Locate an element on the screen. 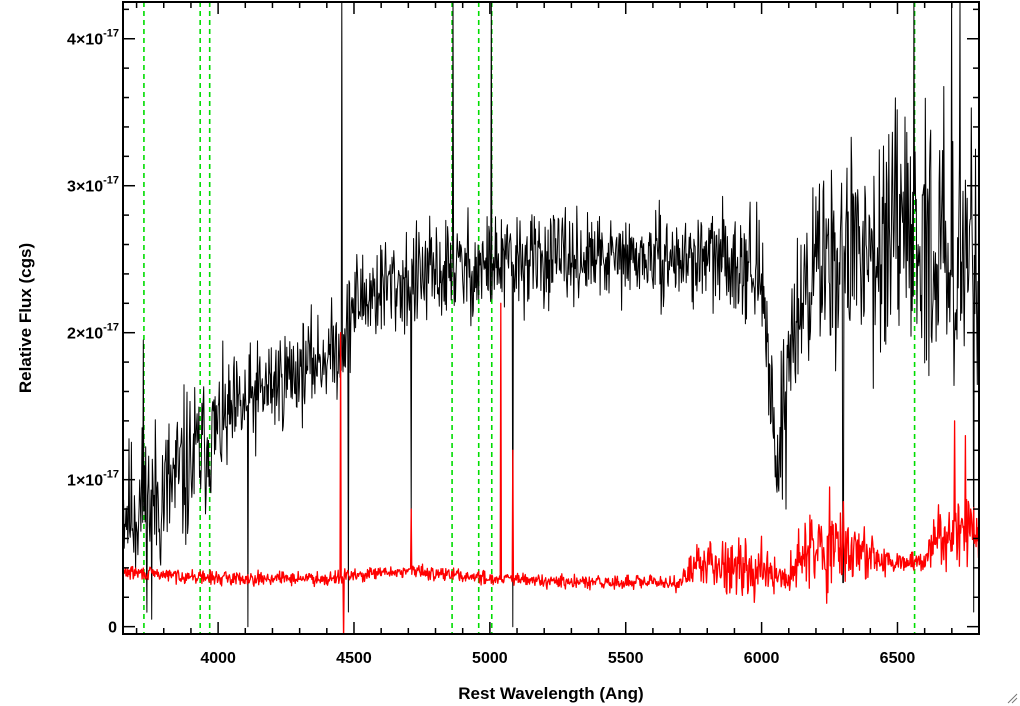 Image resolution: width=1020 pixels, height=706 pixels. x-tick-label: 5500 is located at coordinates (626, 658).